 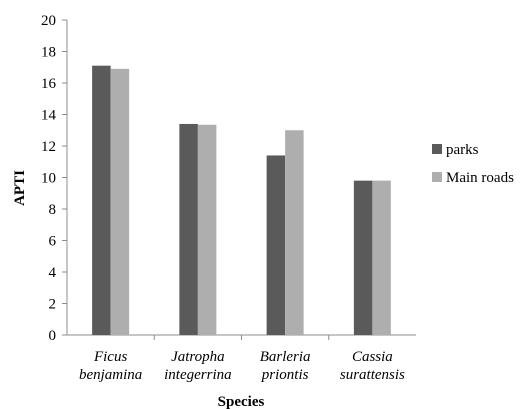 What do you see at coordinates (53, 242) in the screenshot?
I see `y-tick-label: 6` at bounding box center [53, 242].